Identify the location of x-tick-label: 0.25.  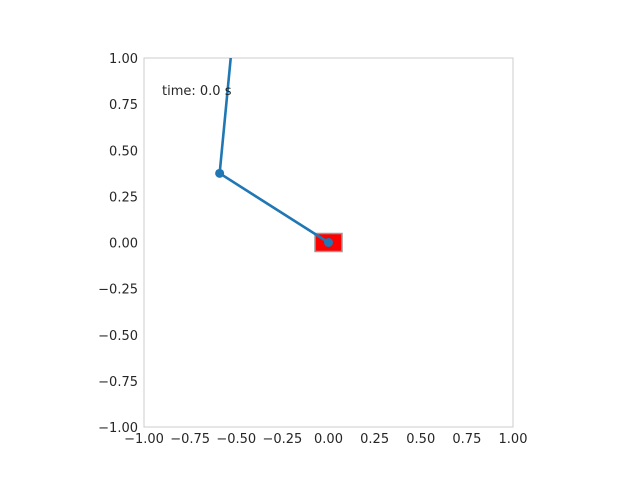
(374, 439).